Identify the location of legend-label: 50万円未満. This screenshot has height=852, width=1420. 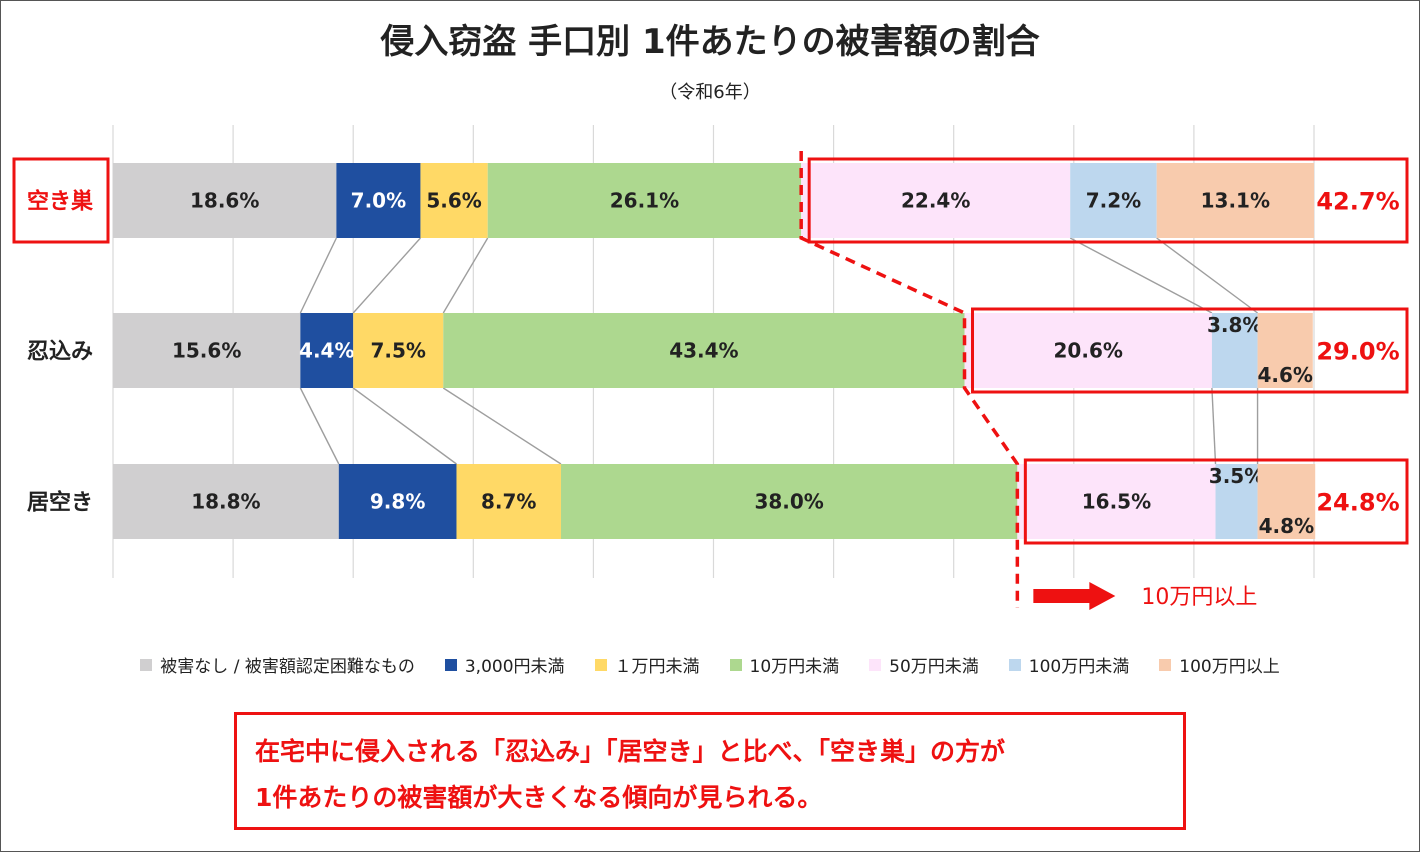
(934, 667).